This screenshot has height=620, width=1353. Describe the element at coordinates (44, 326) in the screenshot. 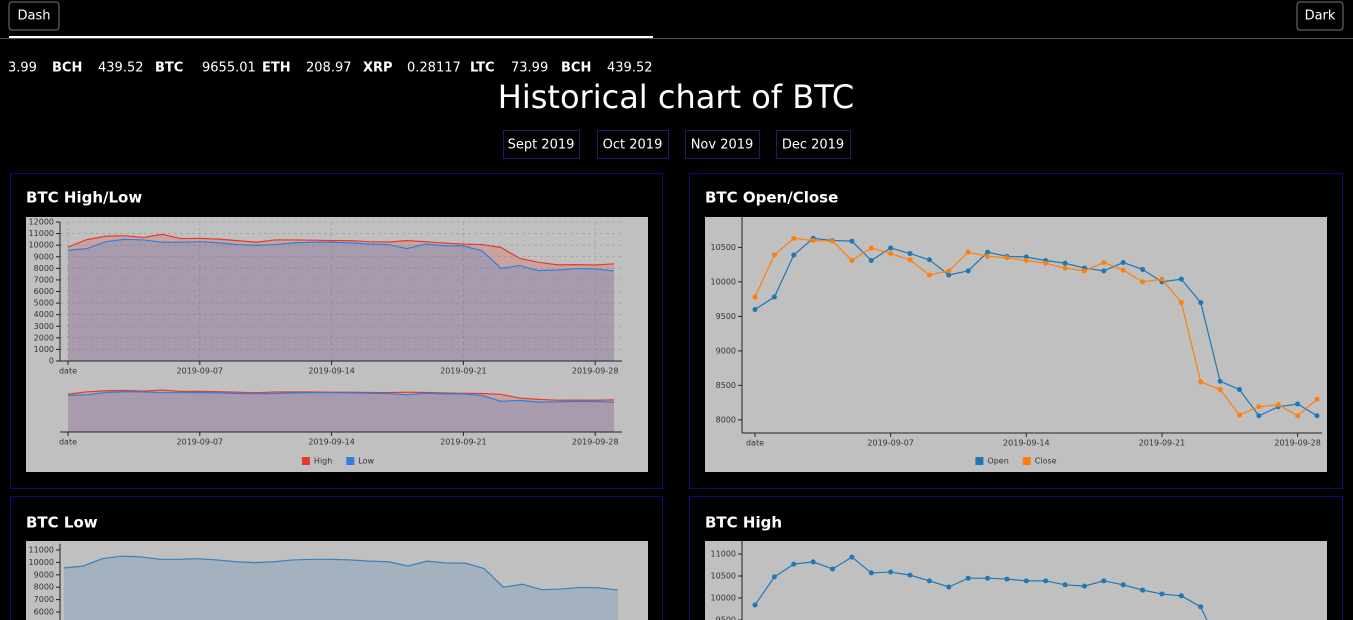

I see `y-tick-label: 3000` at that location.